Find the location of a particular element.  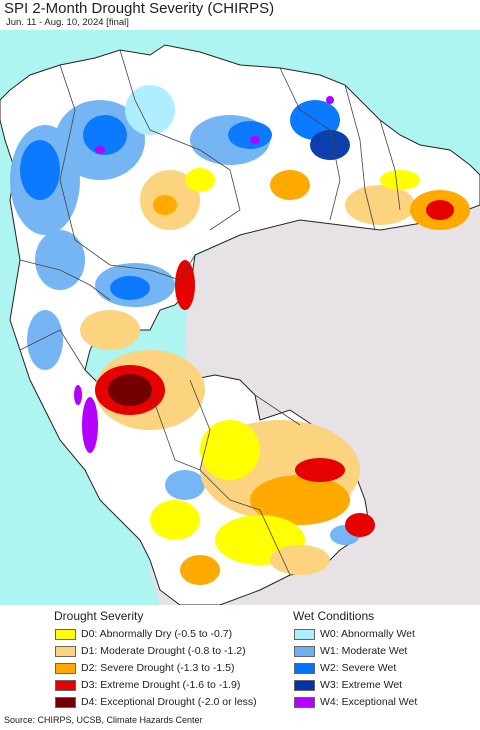

swatch-w4 is located at coordinates (304, 702).